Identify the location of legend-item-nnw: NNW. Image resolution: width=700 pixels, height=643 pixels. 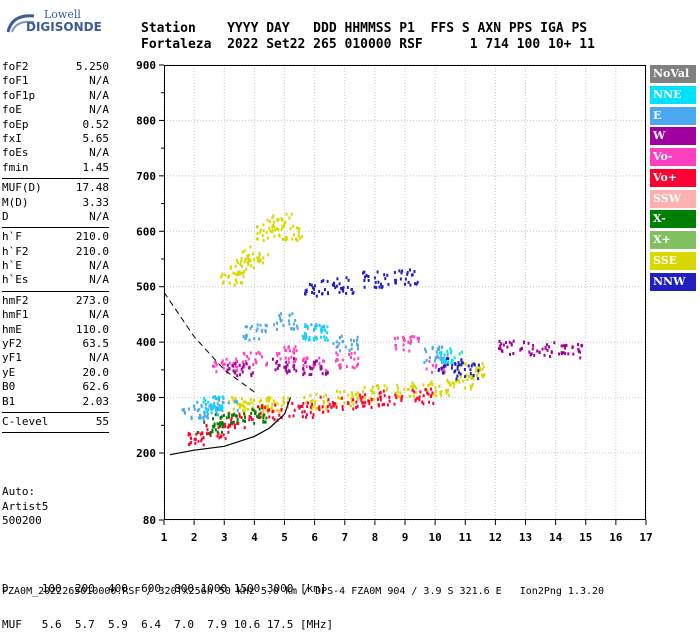
(673, 281).